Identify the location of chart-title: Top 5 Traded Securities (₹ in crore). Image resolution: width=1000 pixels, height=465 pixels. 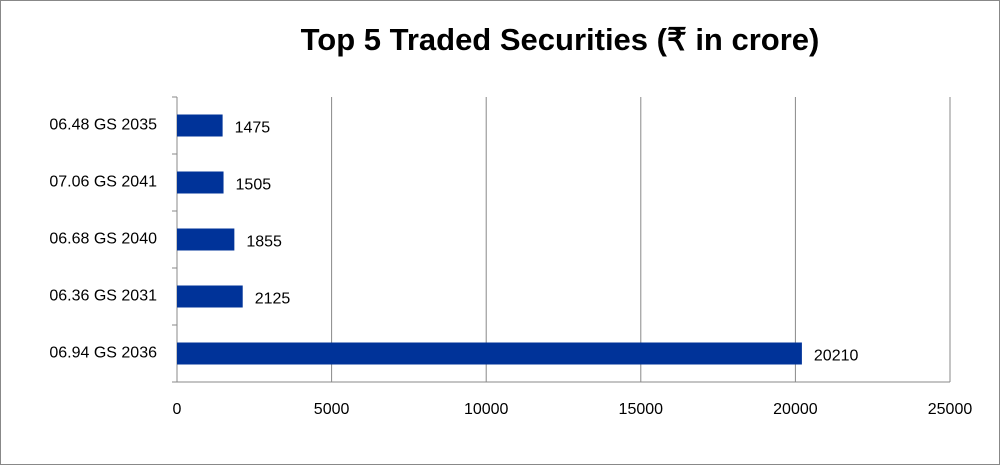
(560, 39).